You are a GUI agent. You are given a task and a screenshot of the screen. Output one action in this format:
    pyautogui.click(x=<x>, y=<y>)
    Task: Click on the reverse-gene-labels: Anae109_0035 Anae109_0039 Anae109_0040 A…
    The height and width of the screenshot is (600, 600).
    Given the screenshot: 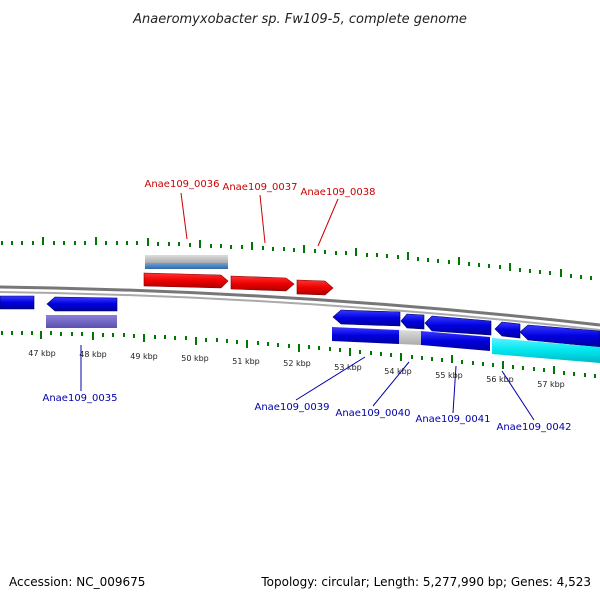 What is the action you would take?
    pyautogui.click(x=307, y=389)
    